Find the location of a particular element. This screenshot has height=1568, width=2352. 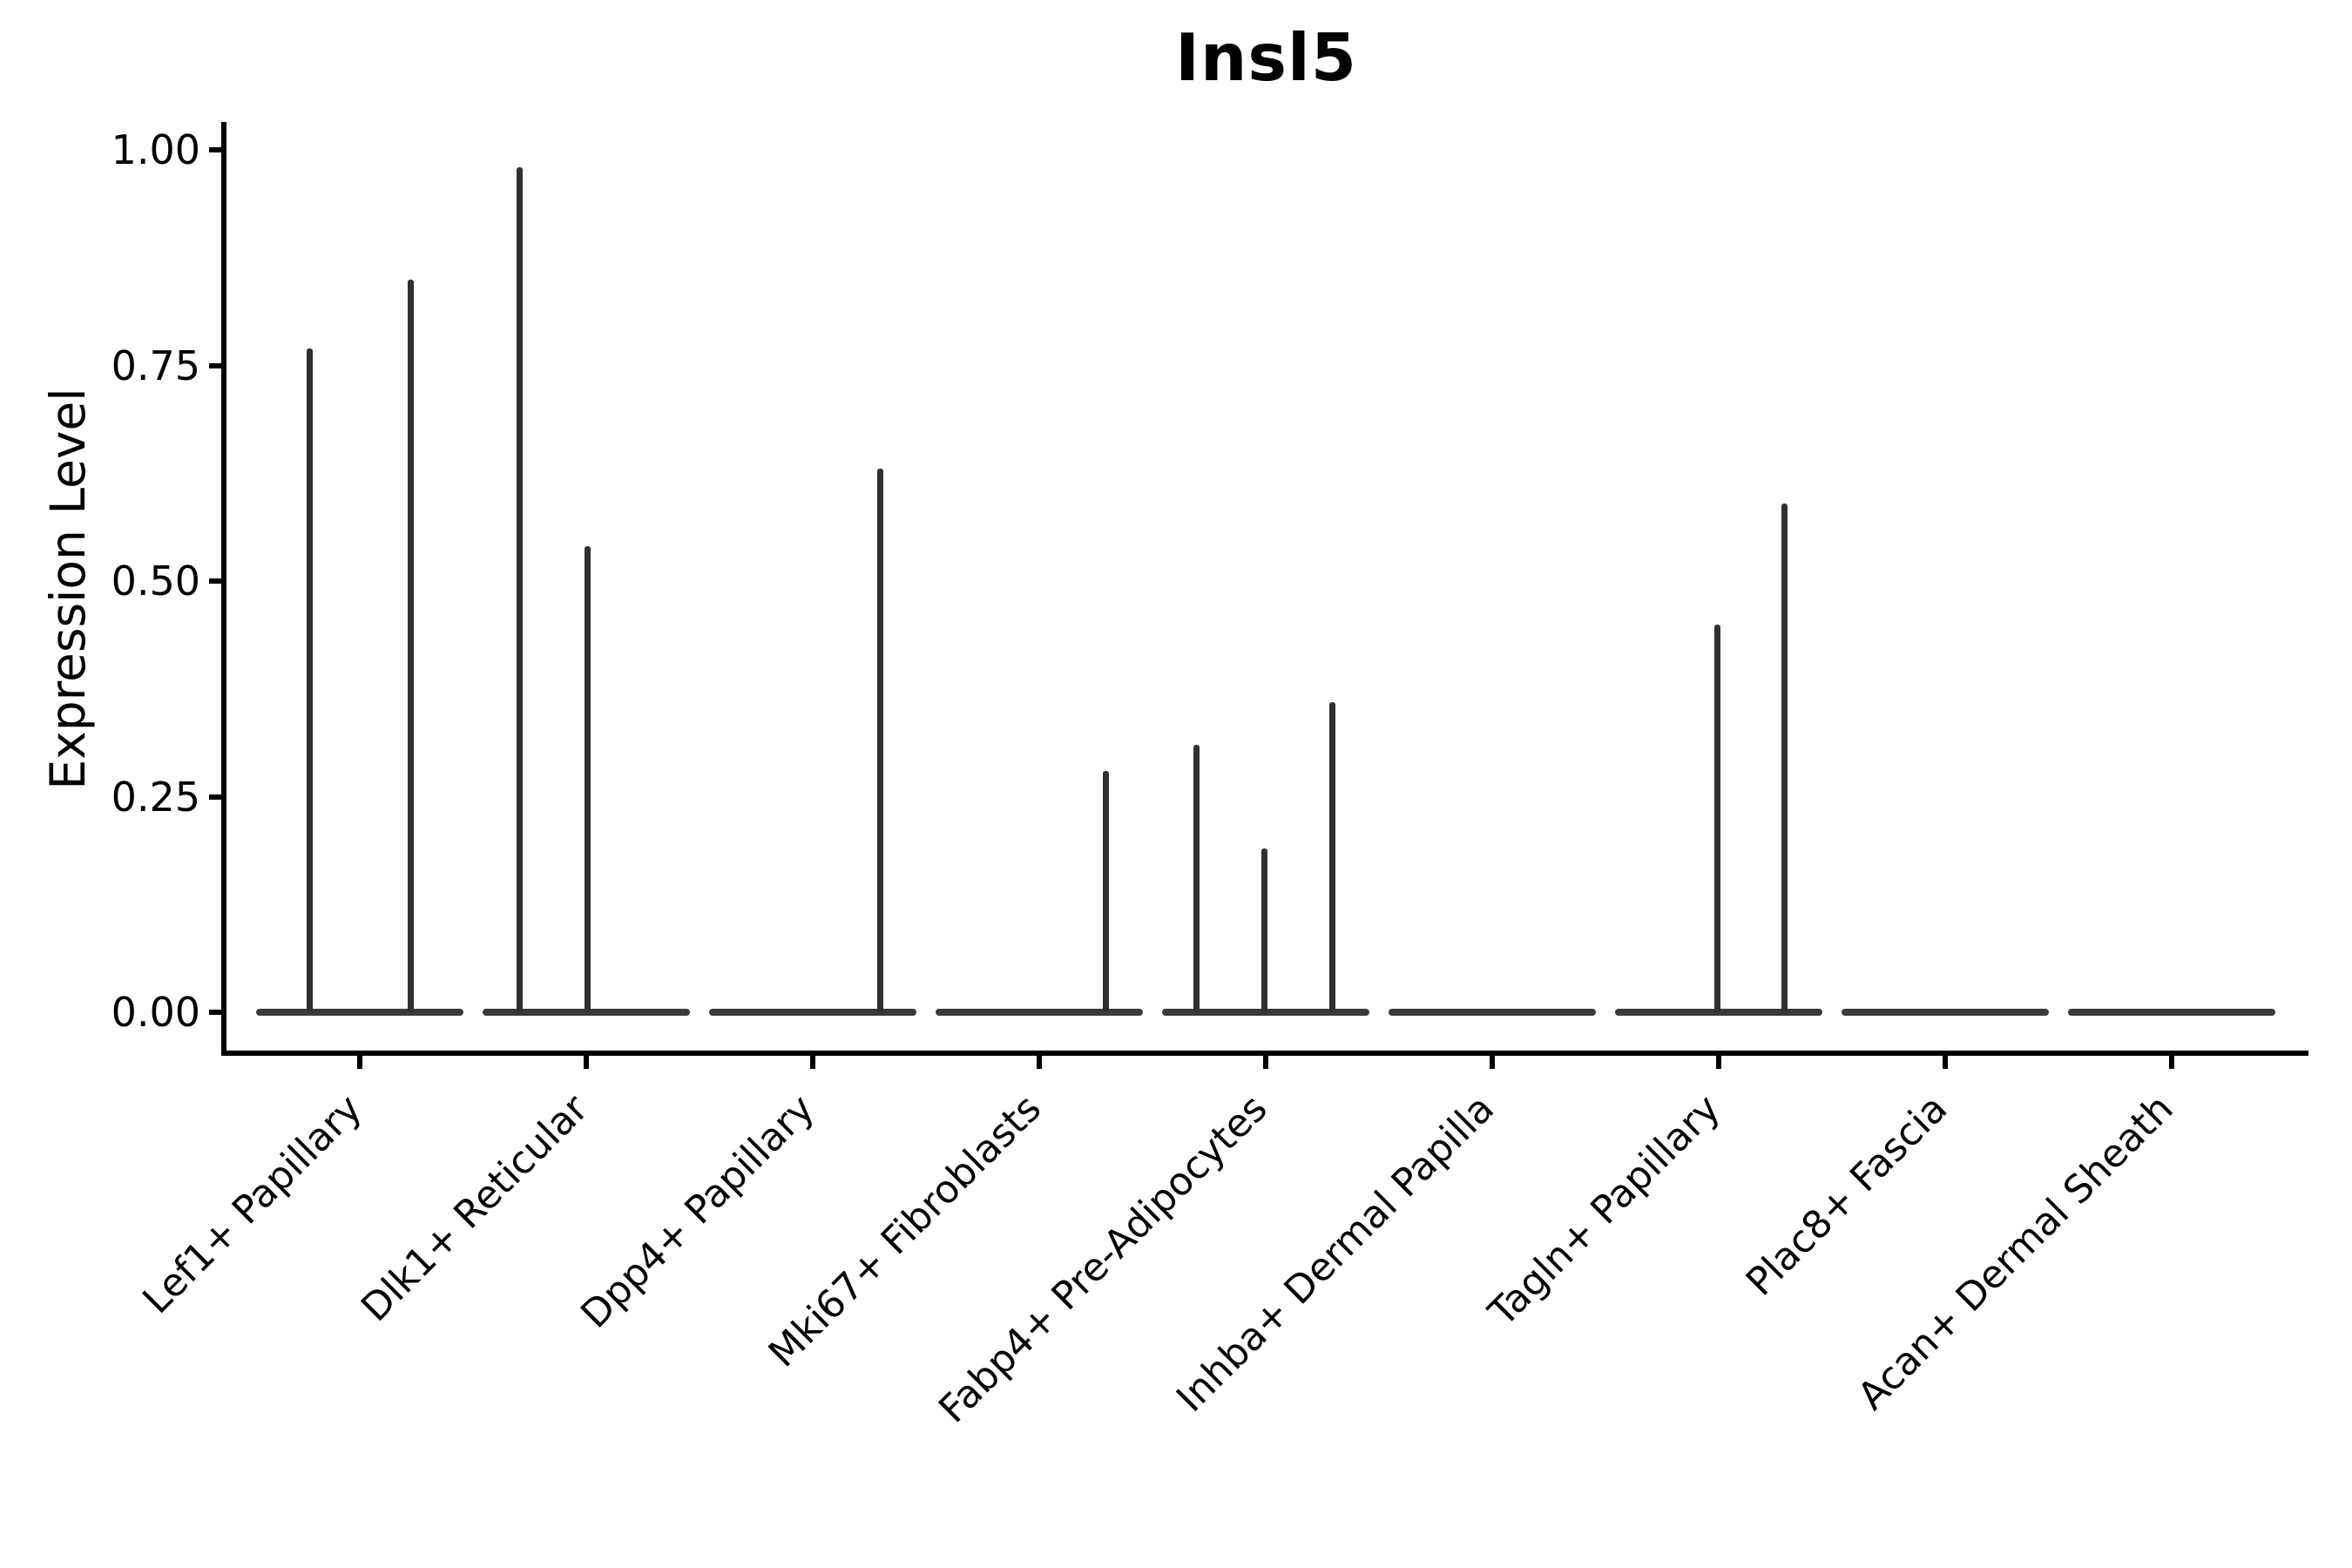

y-axis-line is located at coordinates (223, 589).